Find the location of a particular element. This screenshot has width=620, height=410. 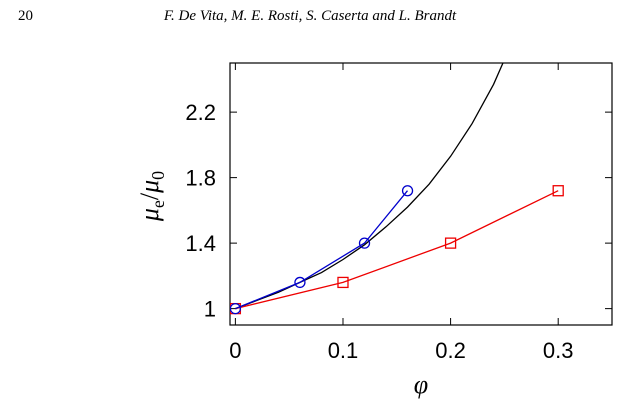

y-tick-label: 1.8 is located at coordinates (200, 178).